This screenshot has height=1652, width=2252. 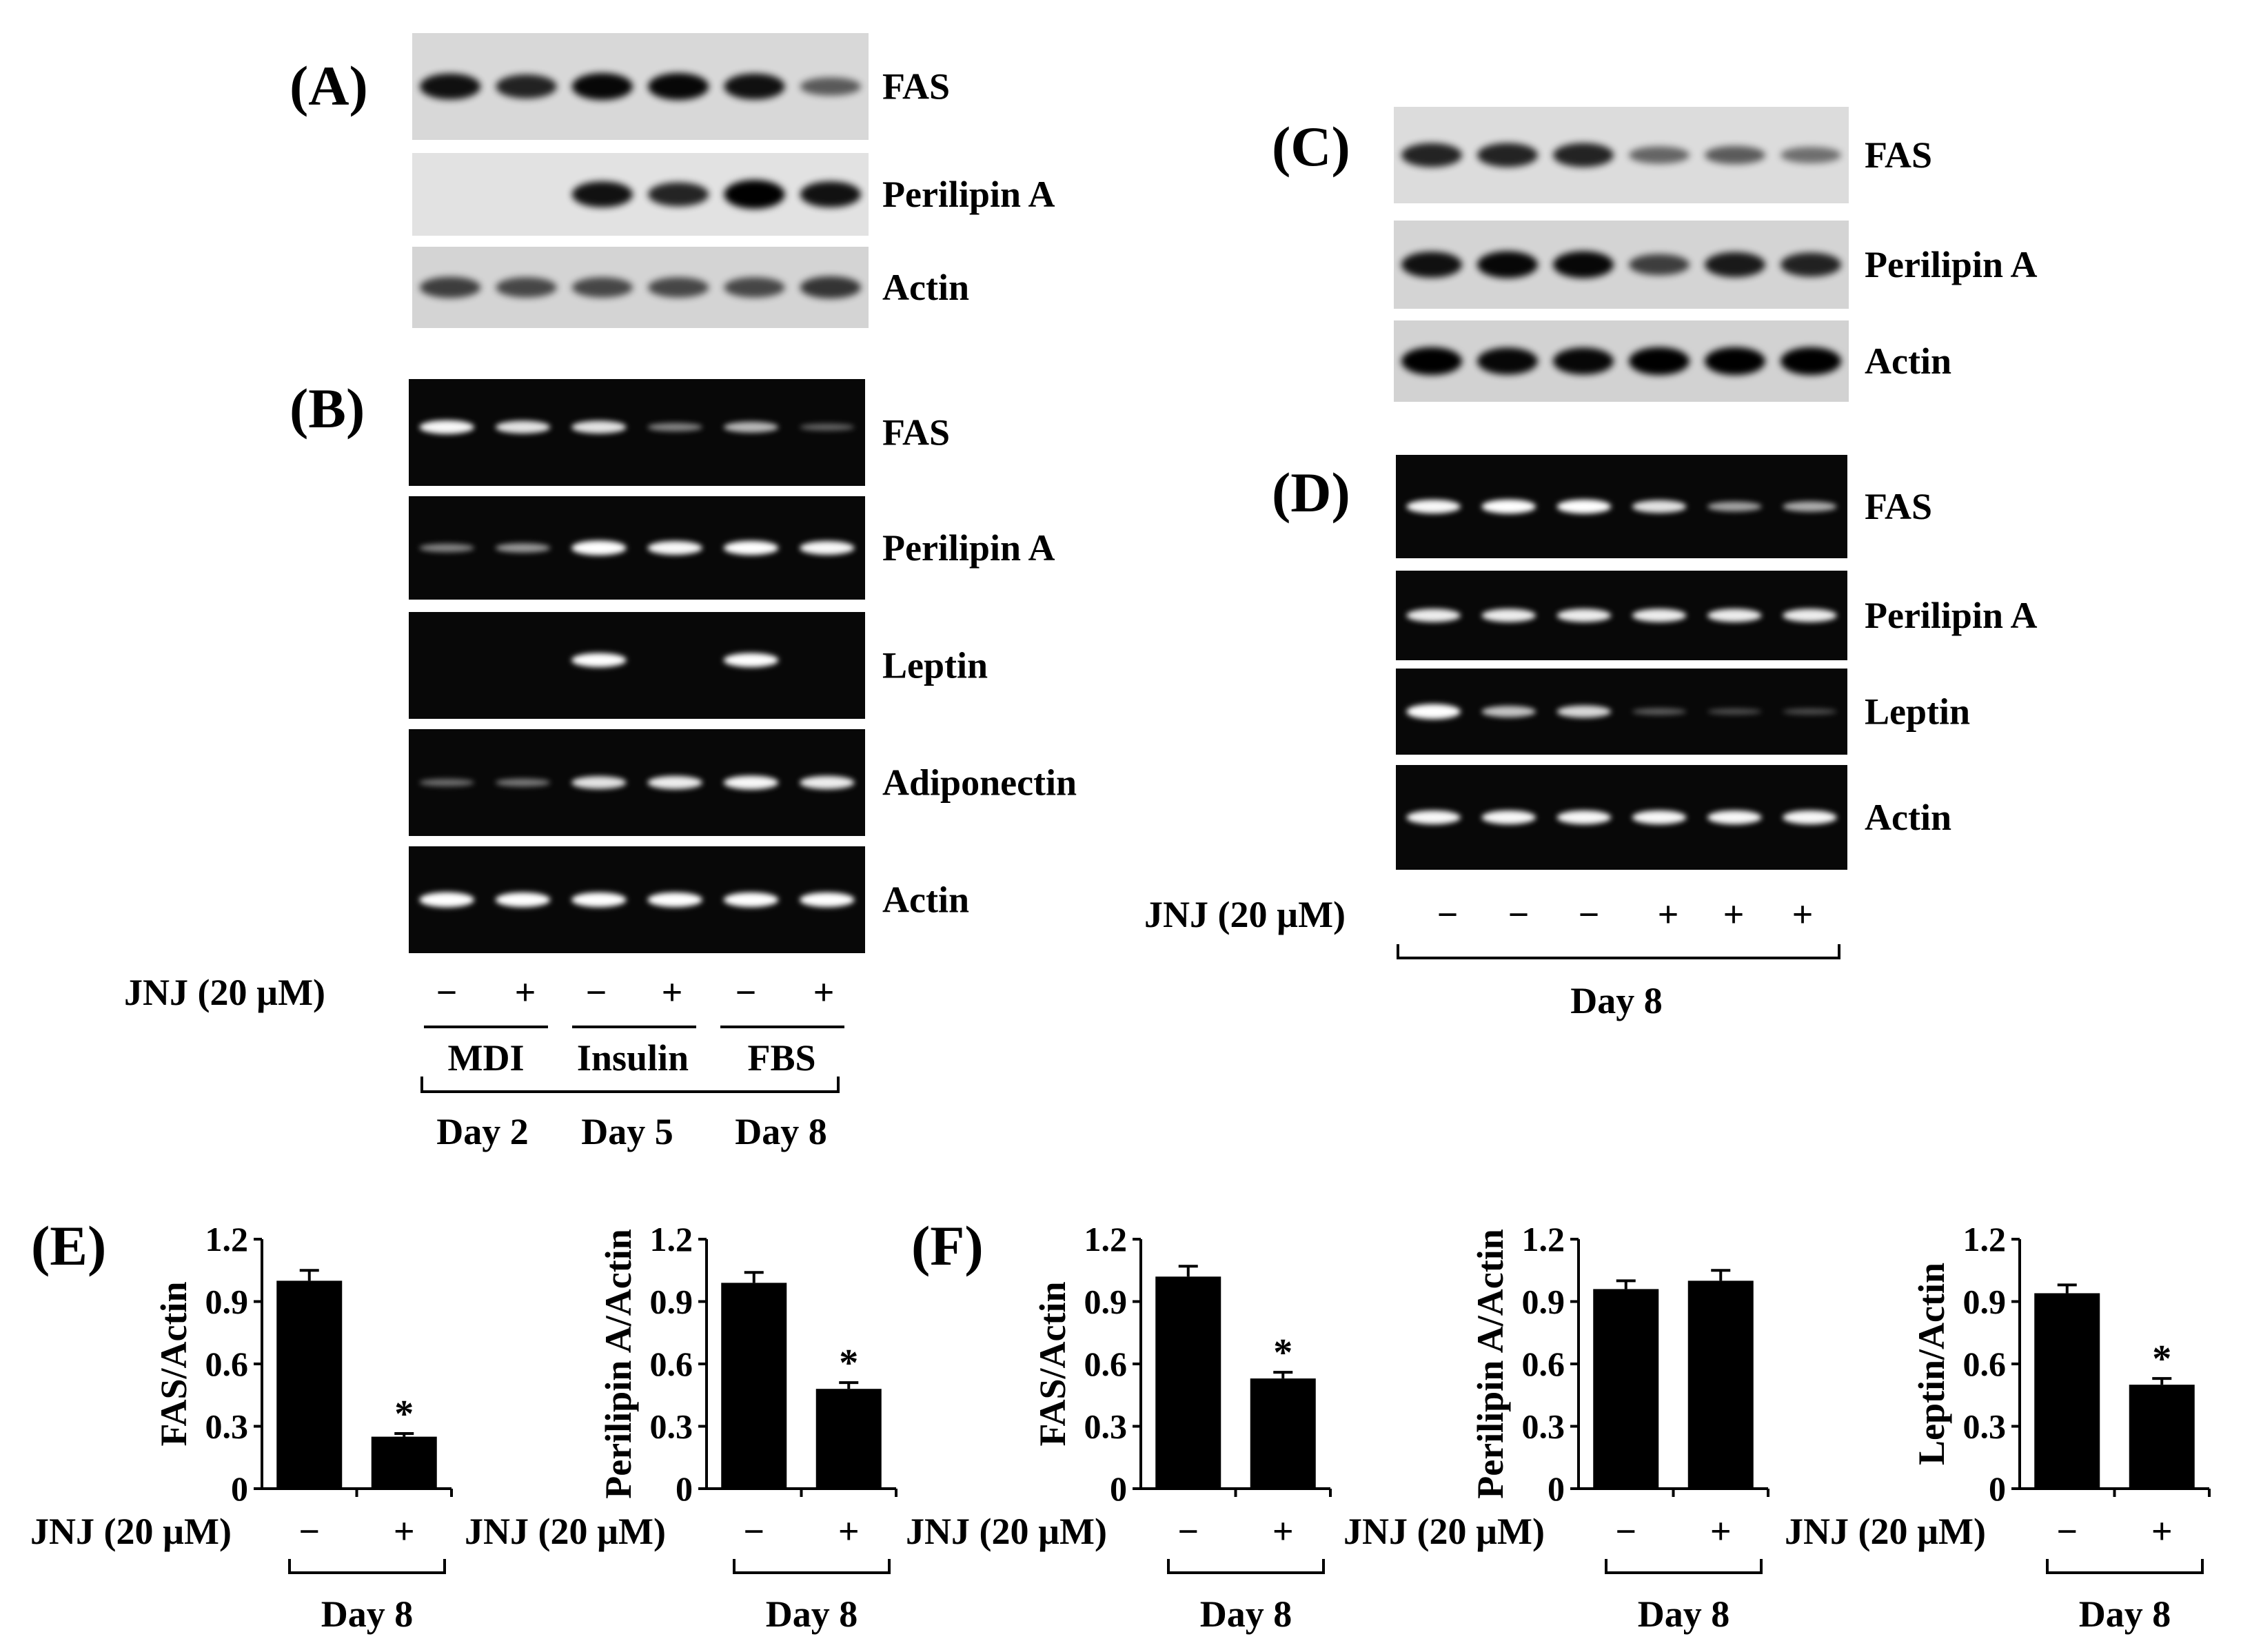 What do you see at coordinates (640, 86) in the screenshot?
I see `blot-strip-fas` at bounding box center [640, 86].